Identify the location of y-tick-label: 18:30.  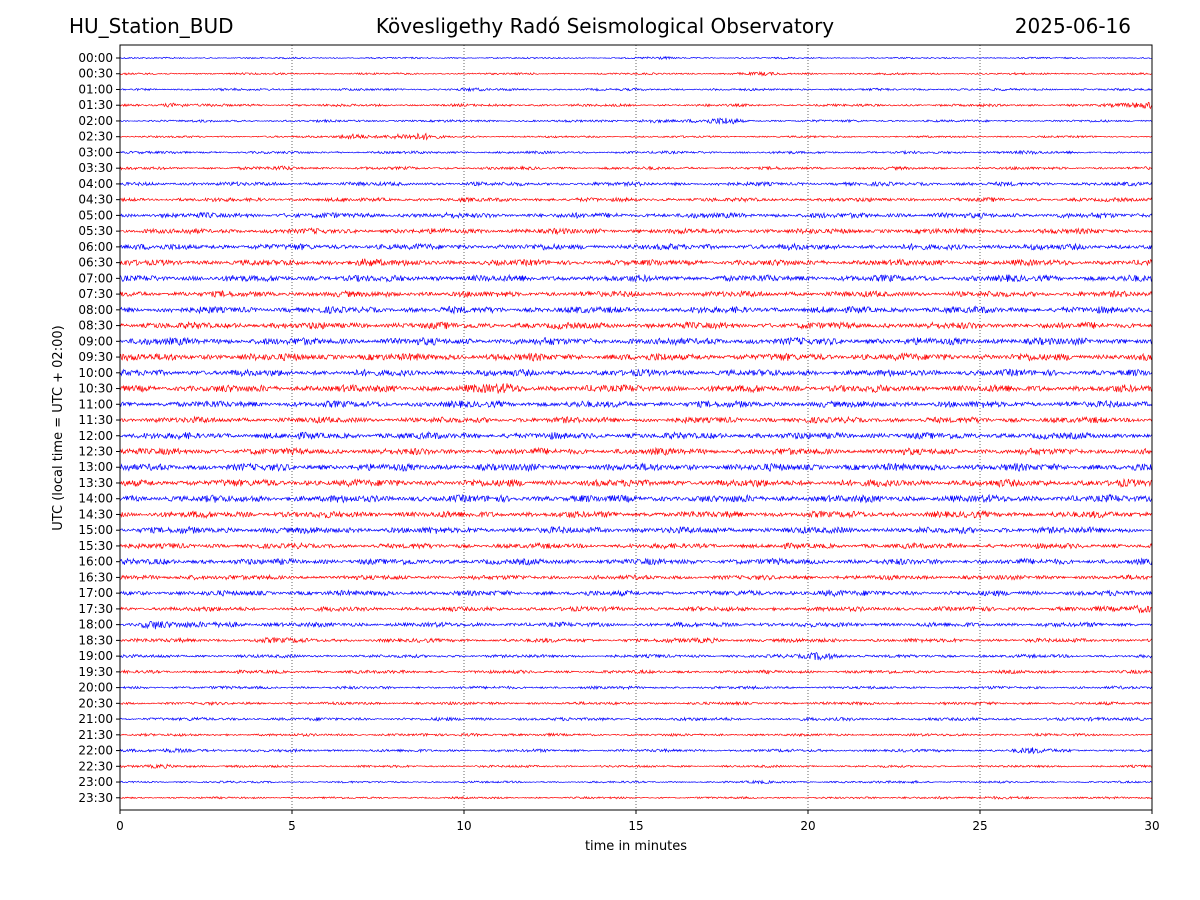
(95, 640).